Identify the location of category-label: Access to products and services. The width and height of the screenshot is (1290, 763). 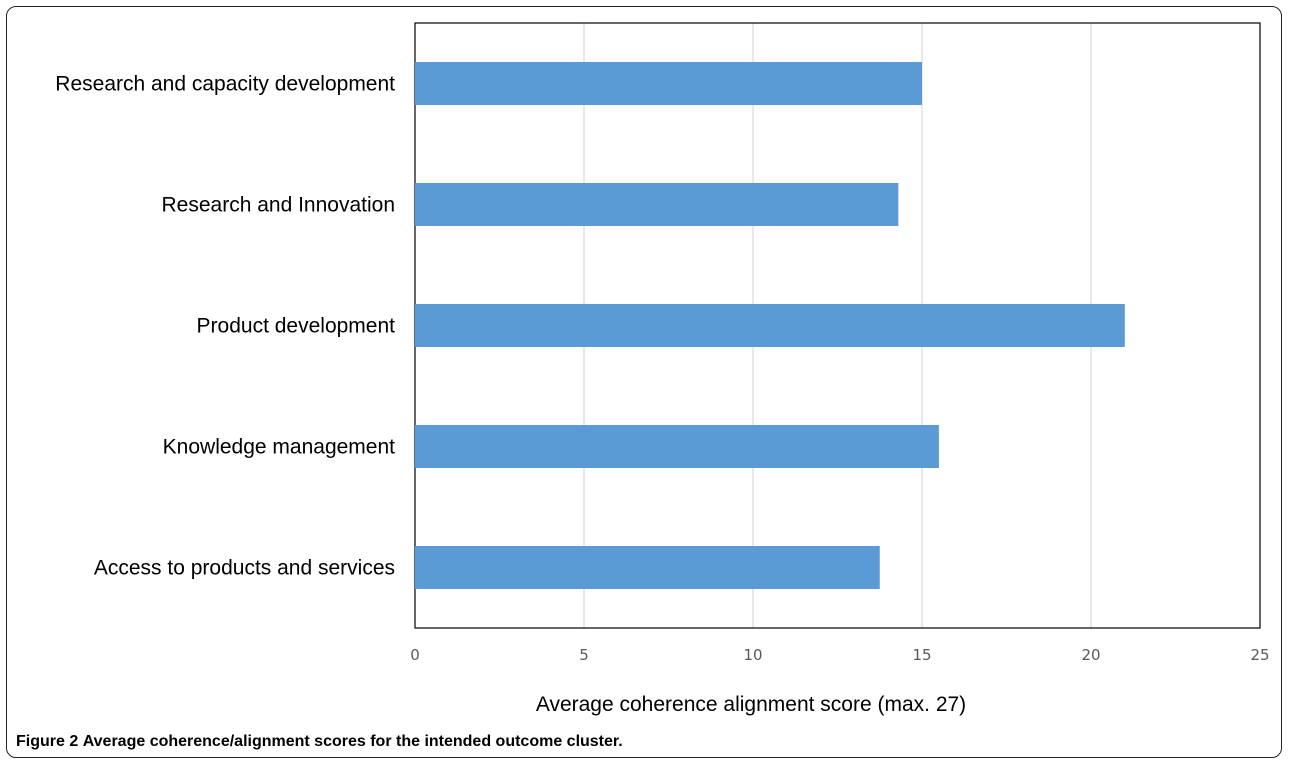
(244, 568).